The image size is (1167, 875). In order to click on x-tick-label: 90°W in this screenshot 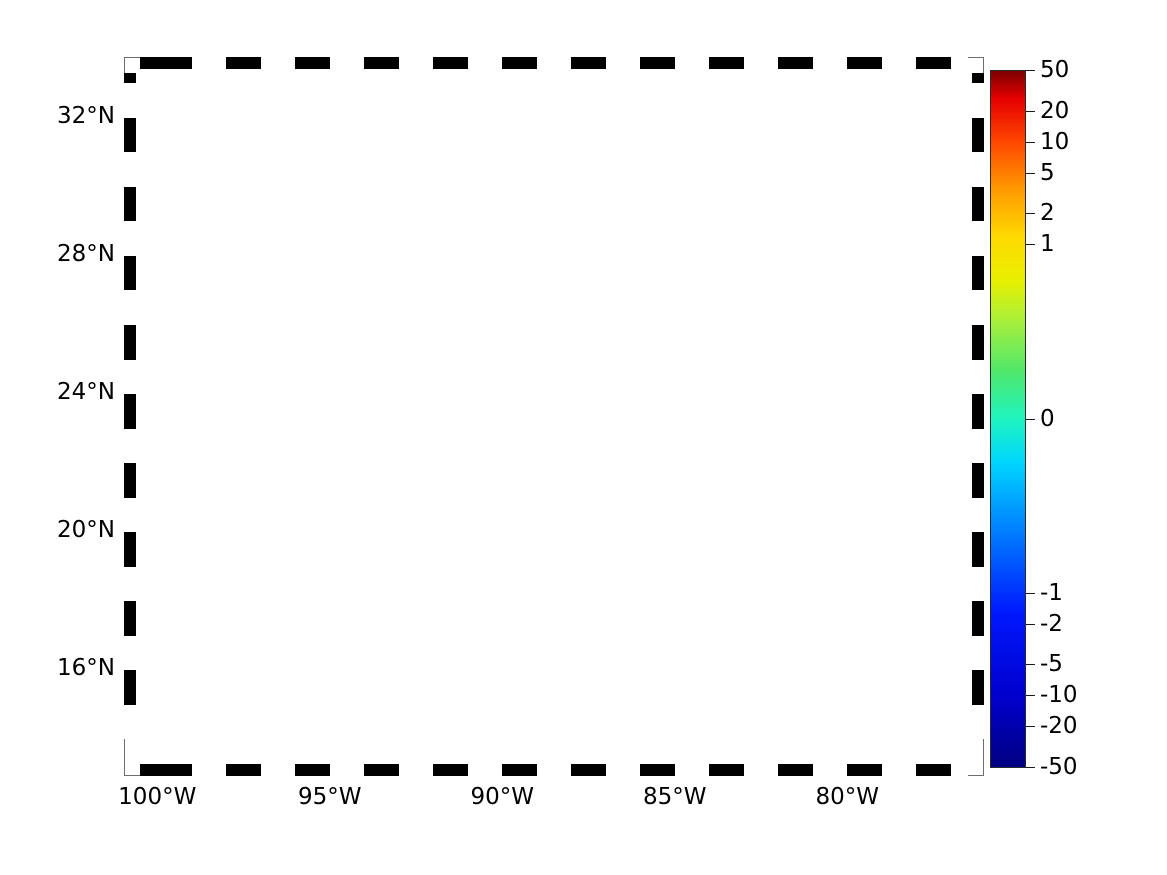, I will do `click(502, 797)`.